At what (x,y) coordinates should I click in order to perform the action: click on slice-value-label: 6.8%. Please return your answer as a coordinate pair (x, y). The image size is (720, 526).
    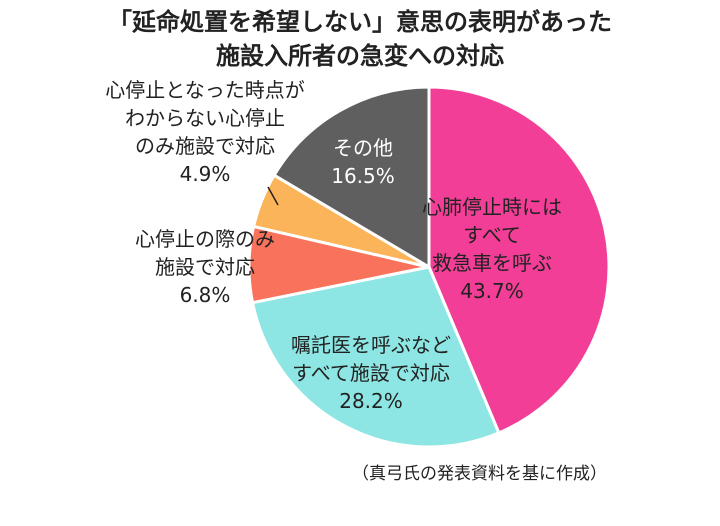
    Looking at the image, I should click on (205, 295).